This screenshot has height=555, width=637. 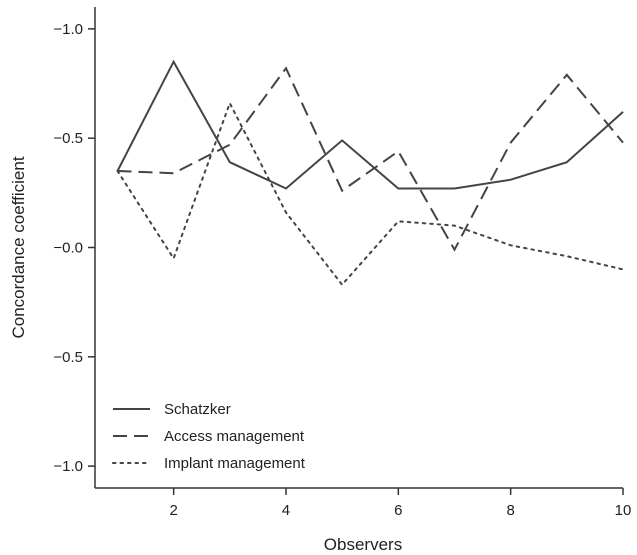 What do you see at coordinates (68, 248) in the screenshot?
I see `y-tick-label: −0.0` at bounding box center [68, 248].